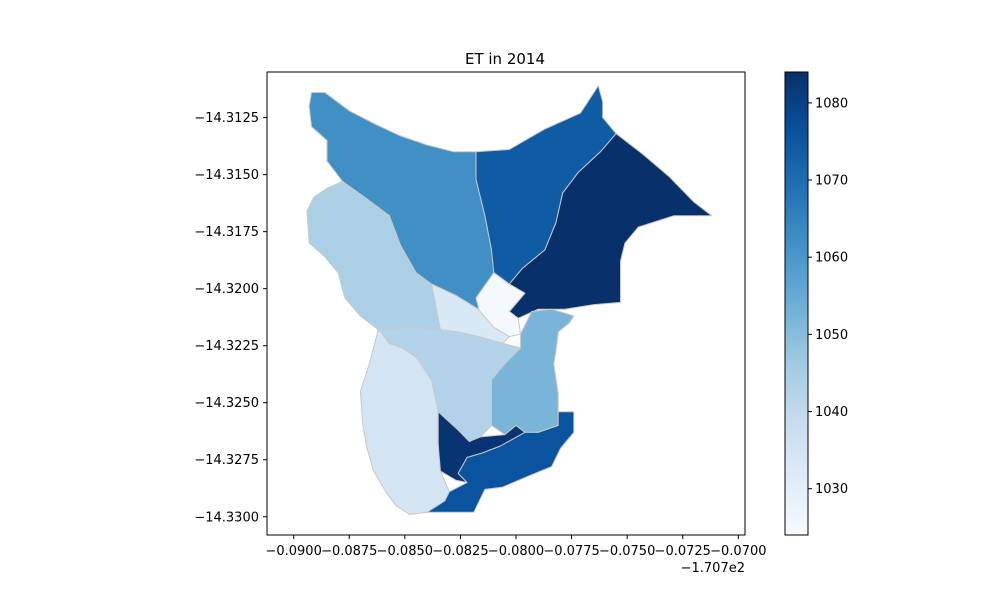 The height and width of the screenshot is (600, 1000). What do you see at coordinates (831, 335) in the screenshot?
I see `colorbar-tick-label: 1050` at bounding box center [831, 335].